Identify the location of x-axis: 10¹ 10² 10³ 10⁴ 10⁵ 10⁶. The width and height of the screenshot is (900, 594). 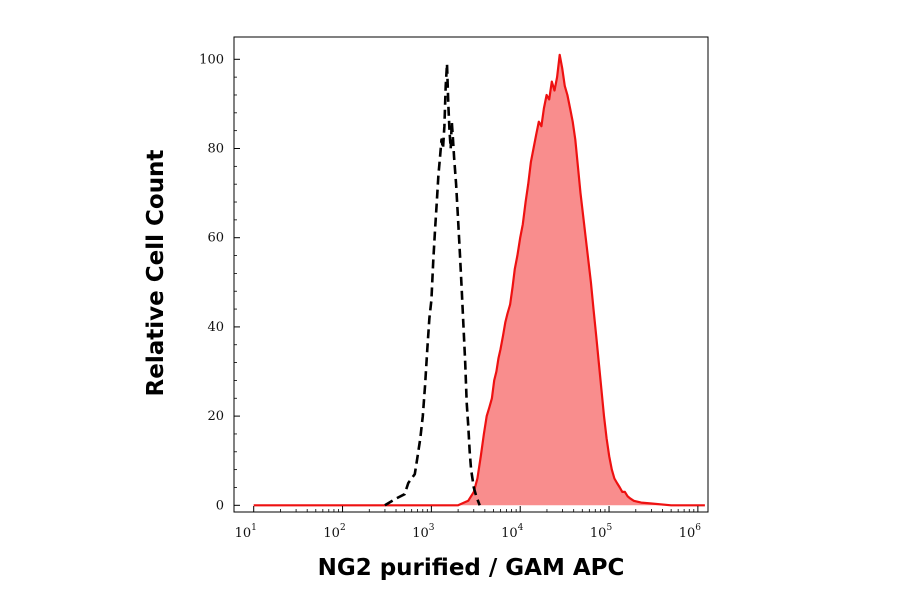
(468, 523).